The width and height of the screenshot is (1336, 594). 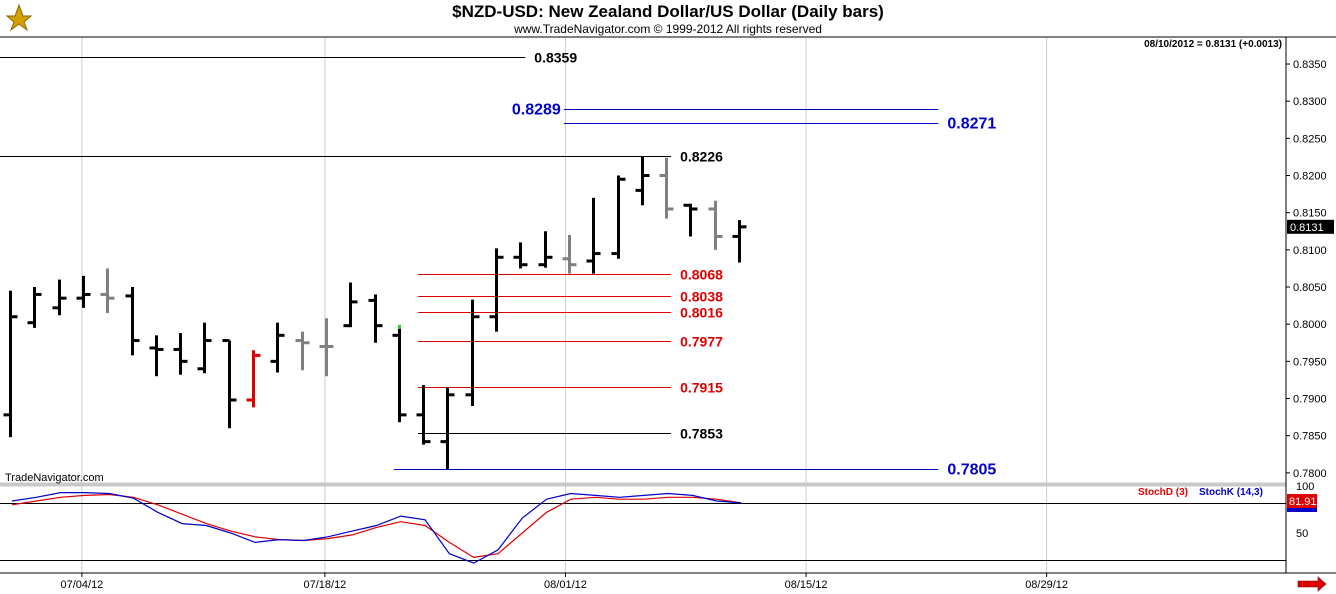 What do you see at coordinates (1310, 214) in the screenshot?
I see `y-tick-label: 0.8150` at bounding box center [1310, 214].